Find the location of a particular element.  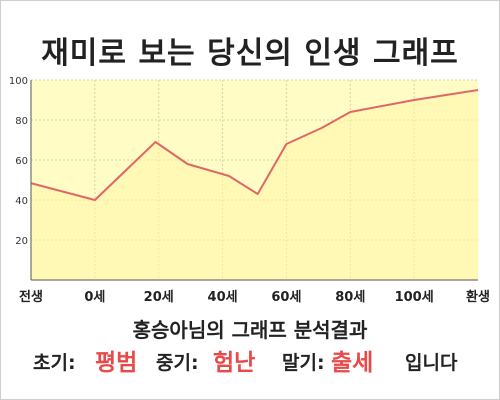

x-tick-label: 100세 is located at coordinates (414, 297).